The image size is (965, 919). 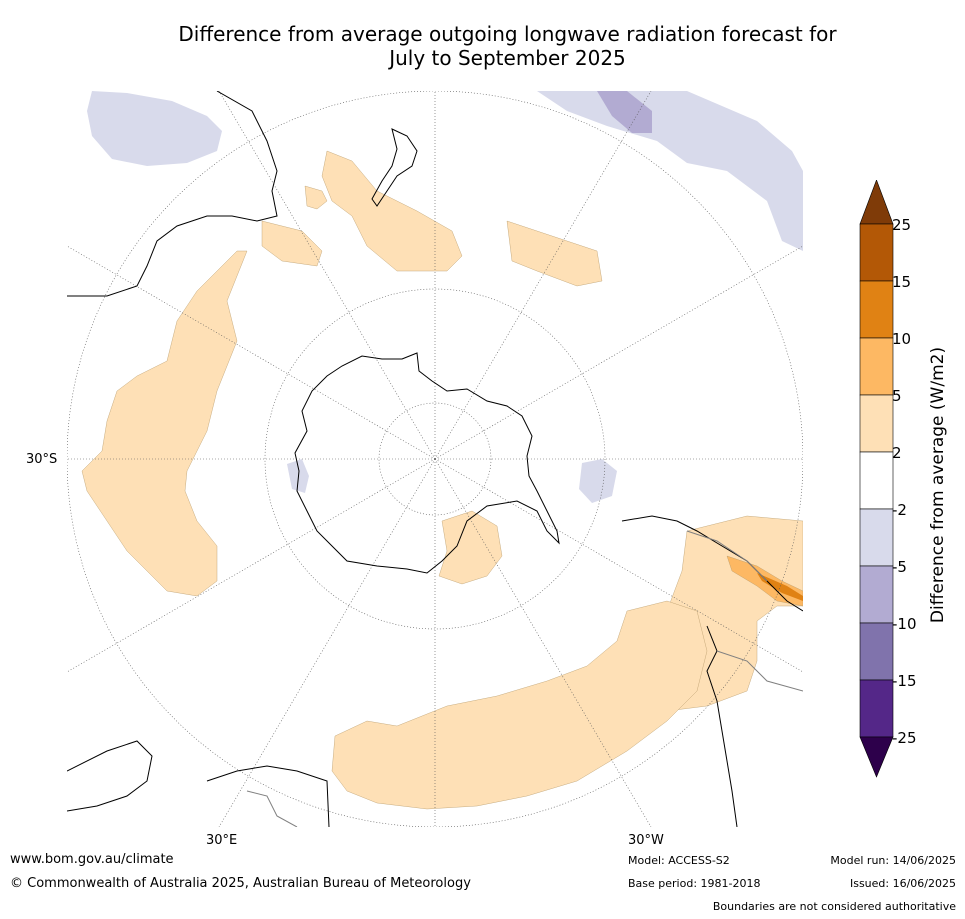 What do you see at coordinates (902, 339) in the screenshot?
I see `colorbar-tick-10: 10` at bounding box center [902, 339].